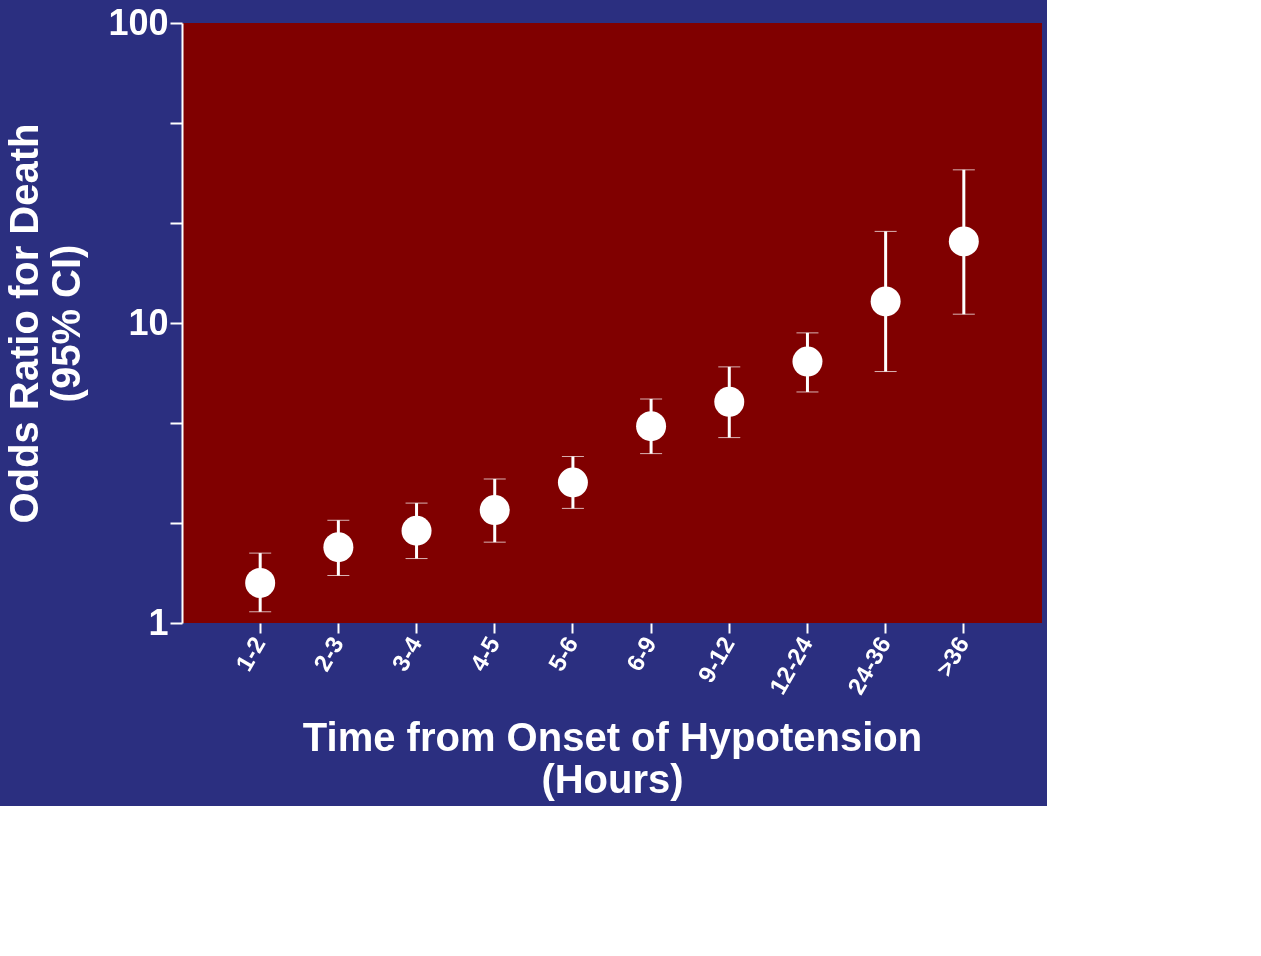  What do you see at coordinates (485, 654) in the screenshot?
I see `x-tick-label: 4-5` at bounding box center [485, 654].